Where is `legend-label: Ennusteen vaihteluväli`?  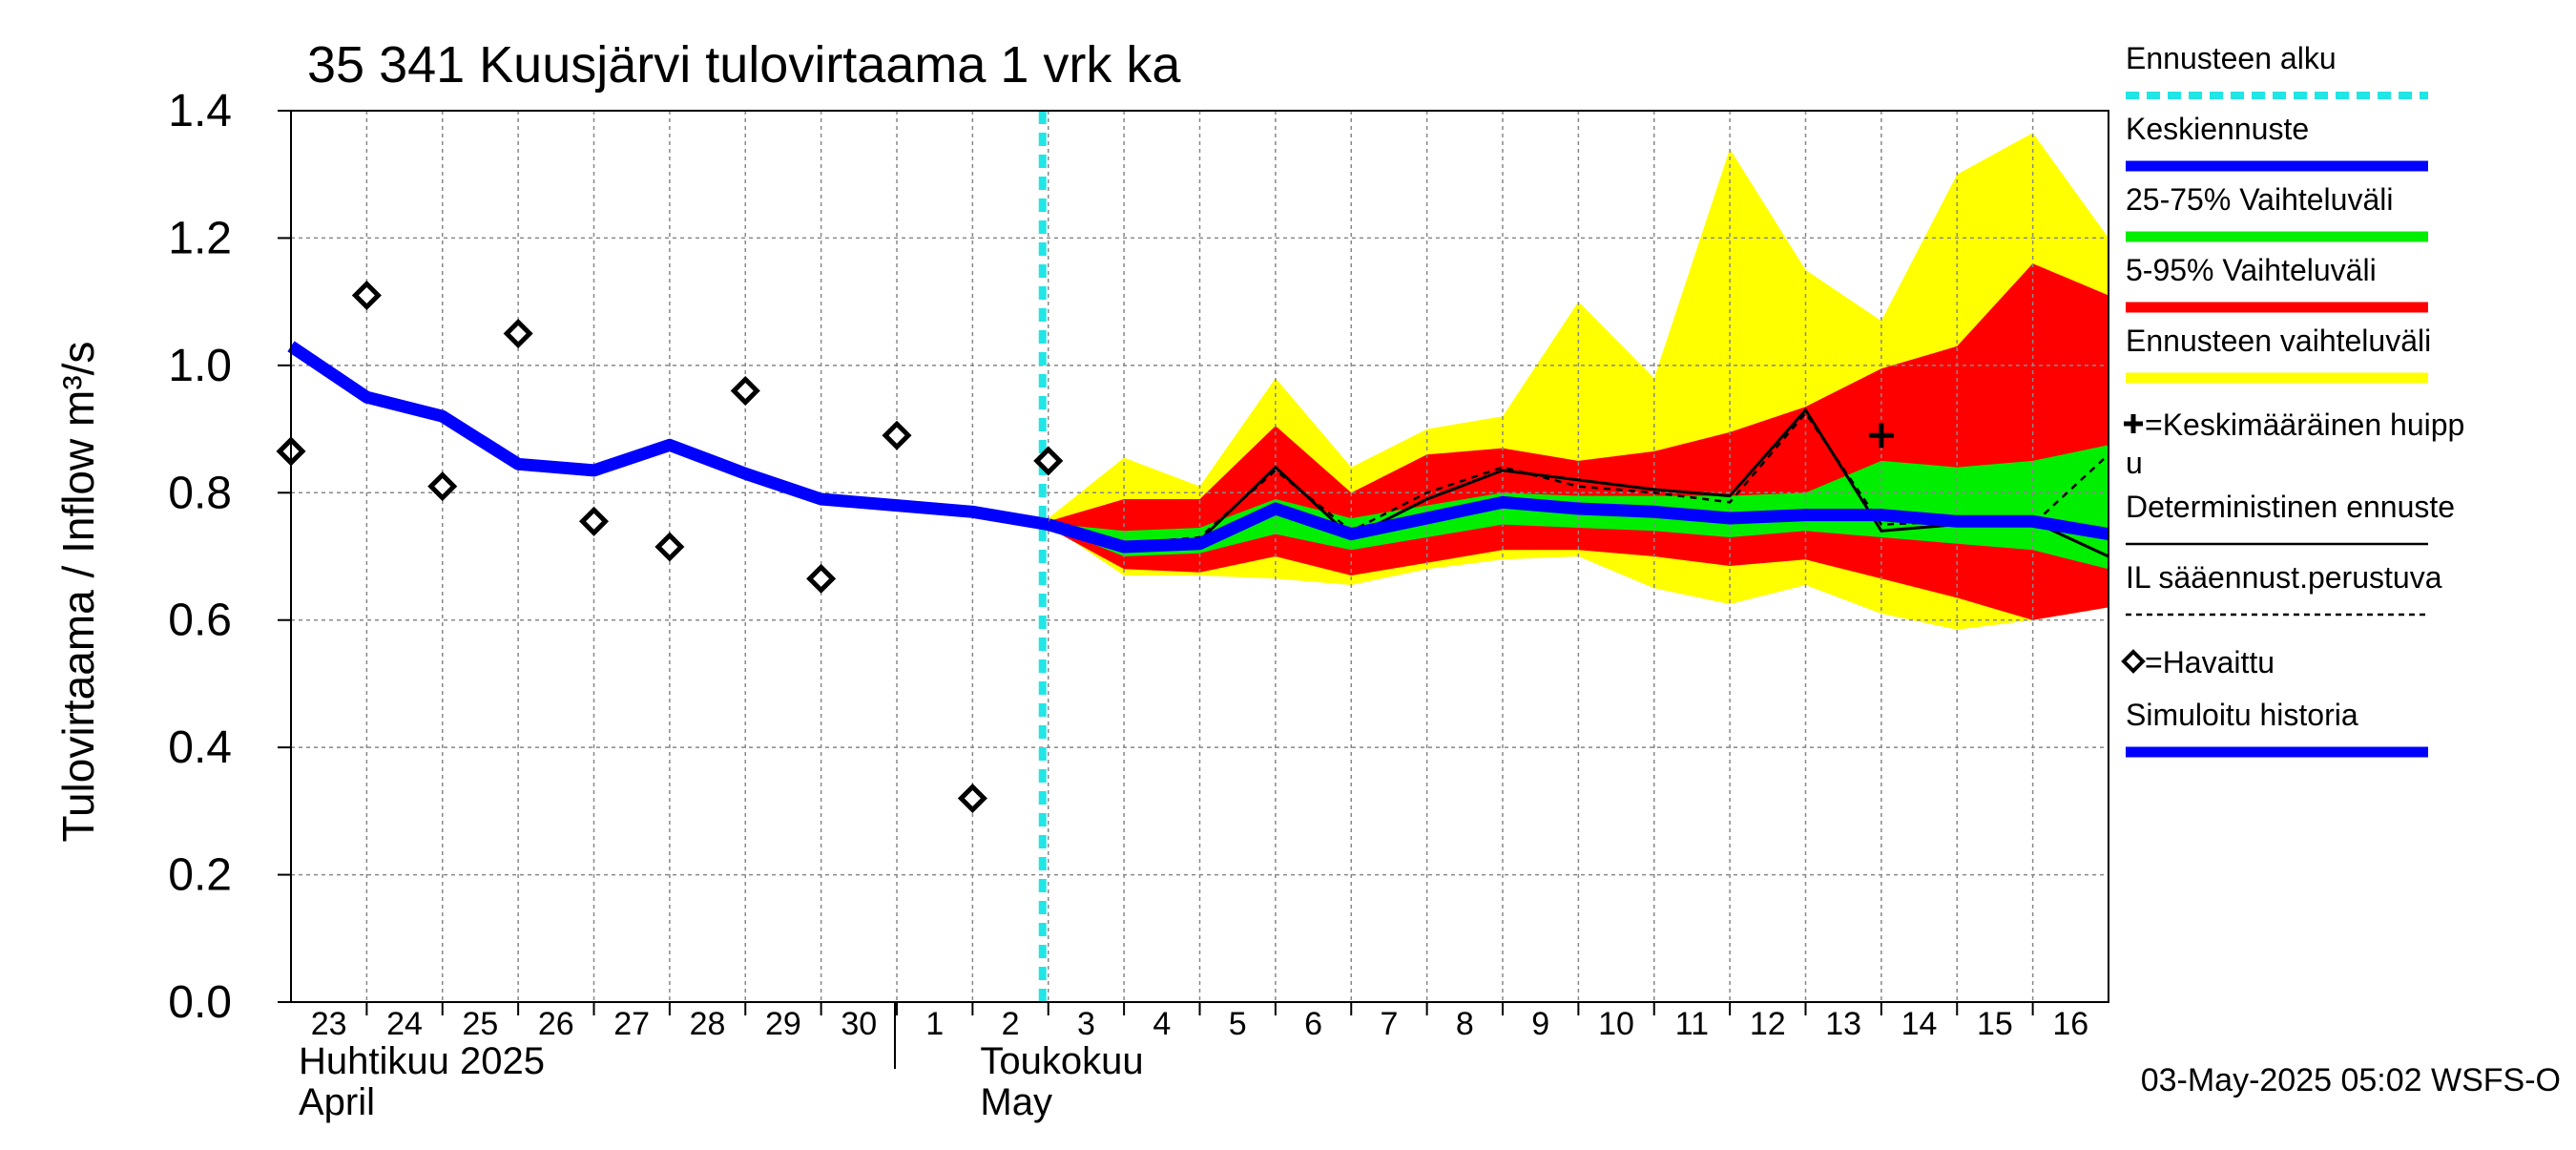 legend-label: Ennusteen vaihteluväli is located at coordinates (2278, 341).